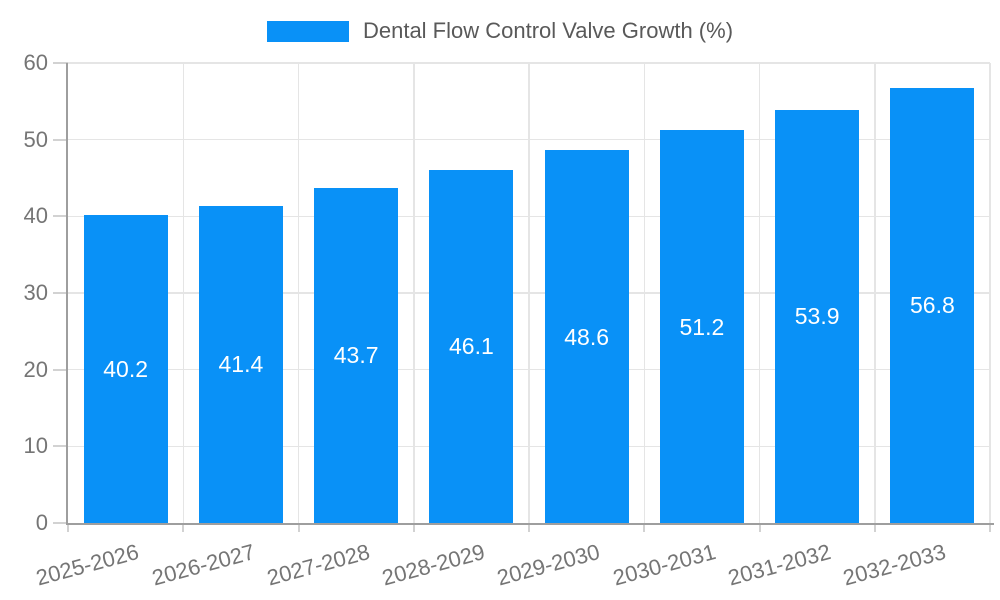 The height and width of the screenshot is (600, 1000). I want to click on bar-value-label: 51.2, so click(702, 326).